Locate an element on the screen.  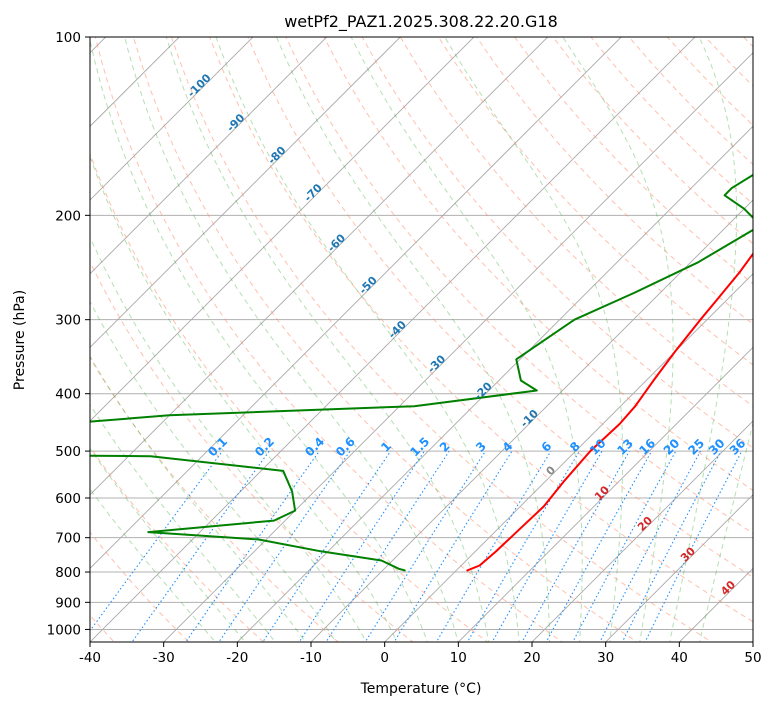
y-tick-label: 500 is located at coordinates (68, 452).